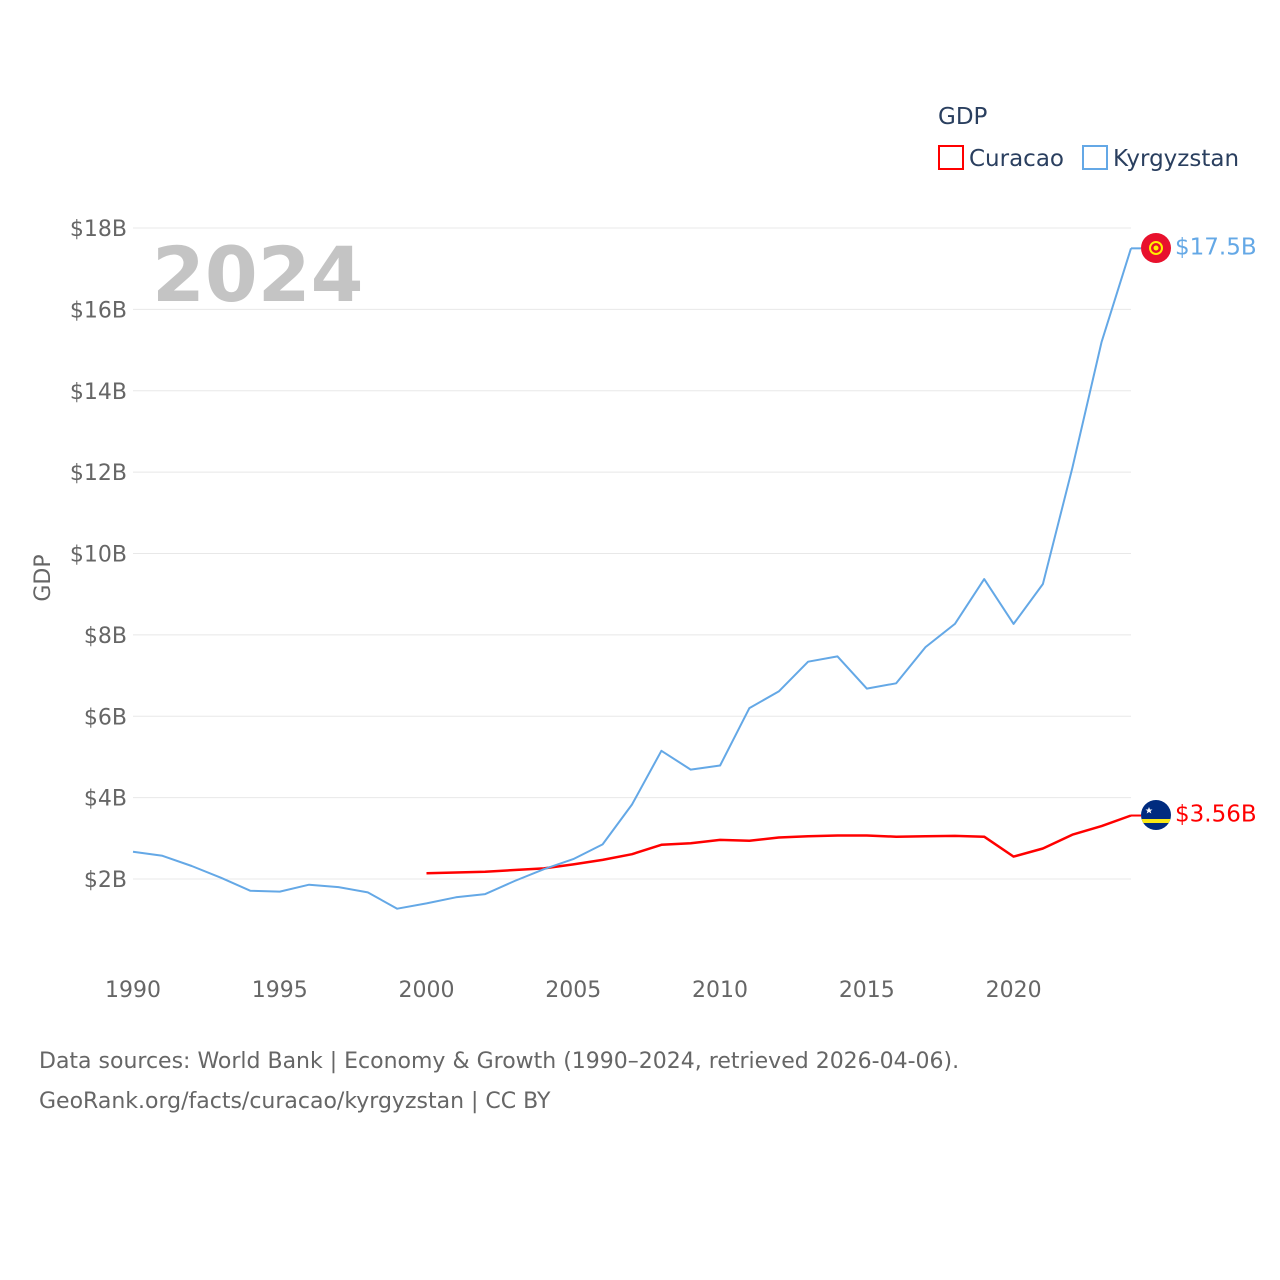  I want to click on series-line-curacao, so click(779, 844).